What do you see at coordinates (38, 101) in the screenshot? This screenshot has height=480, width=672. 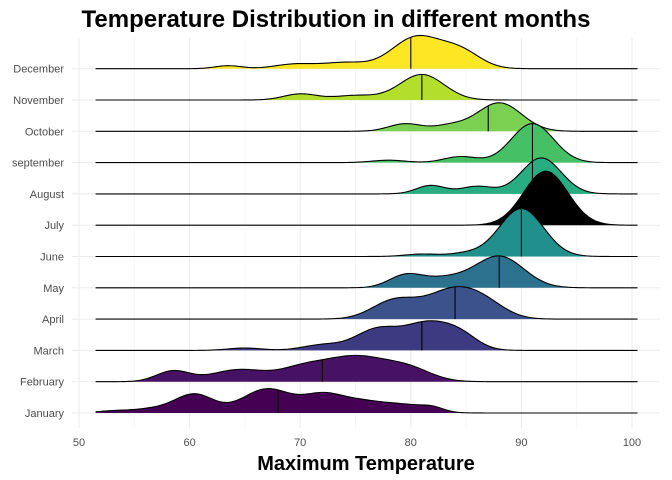 I see `y-tick-label: November` at bounding box center [38, 101].